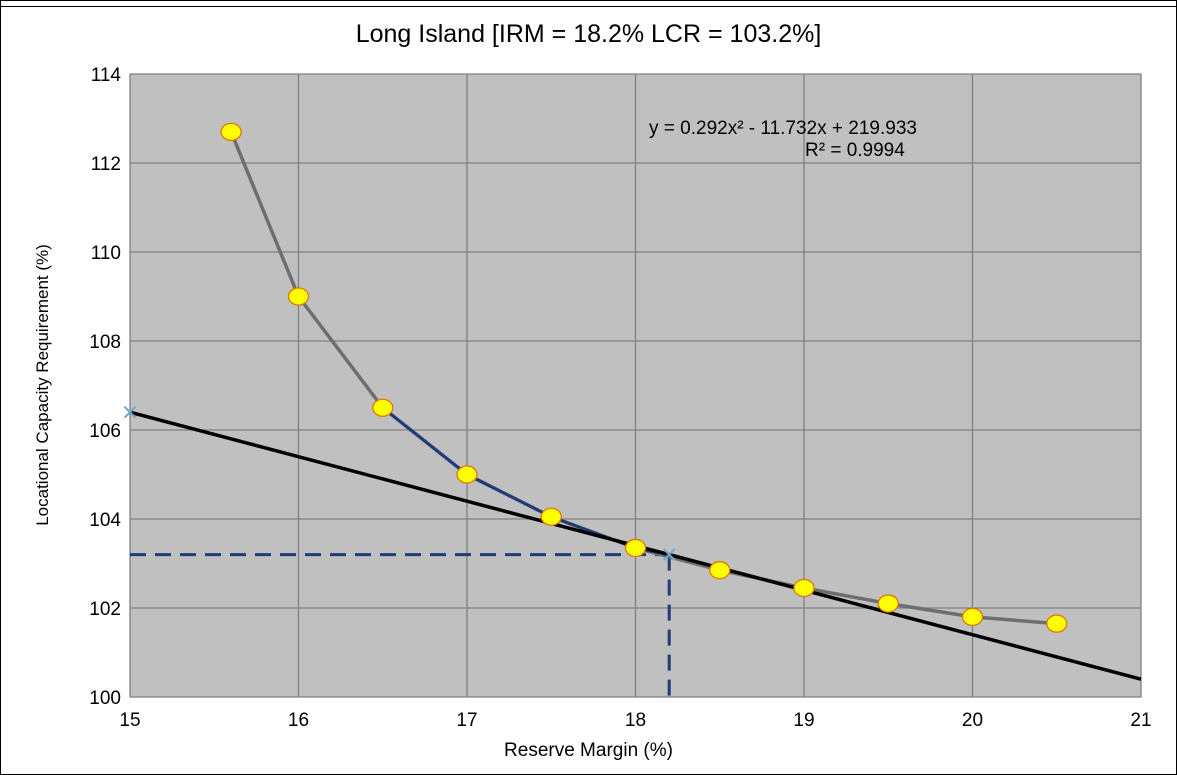 This screenshot has height=775, width=1177. Describe the element at coordinates (105, 431) in the screenshot. I see `y-tick-label: 106` at that location.